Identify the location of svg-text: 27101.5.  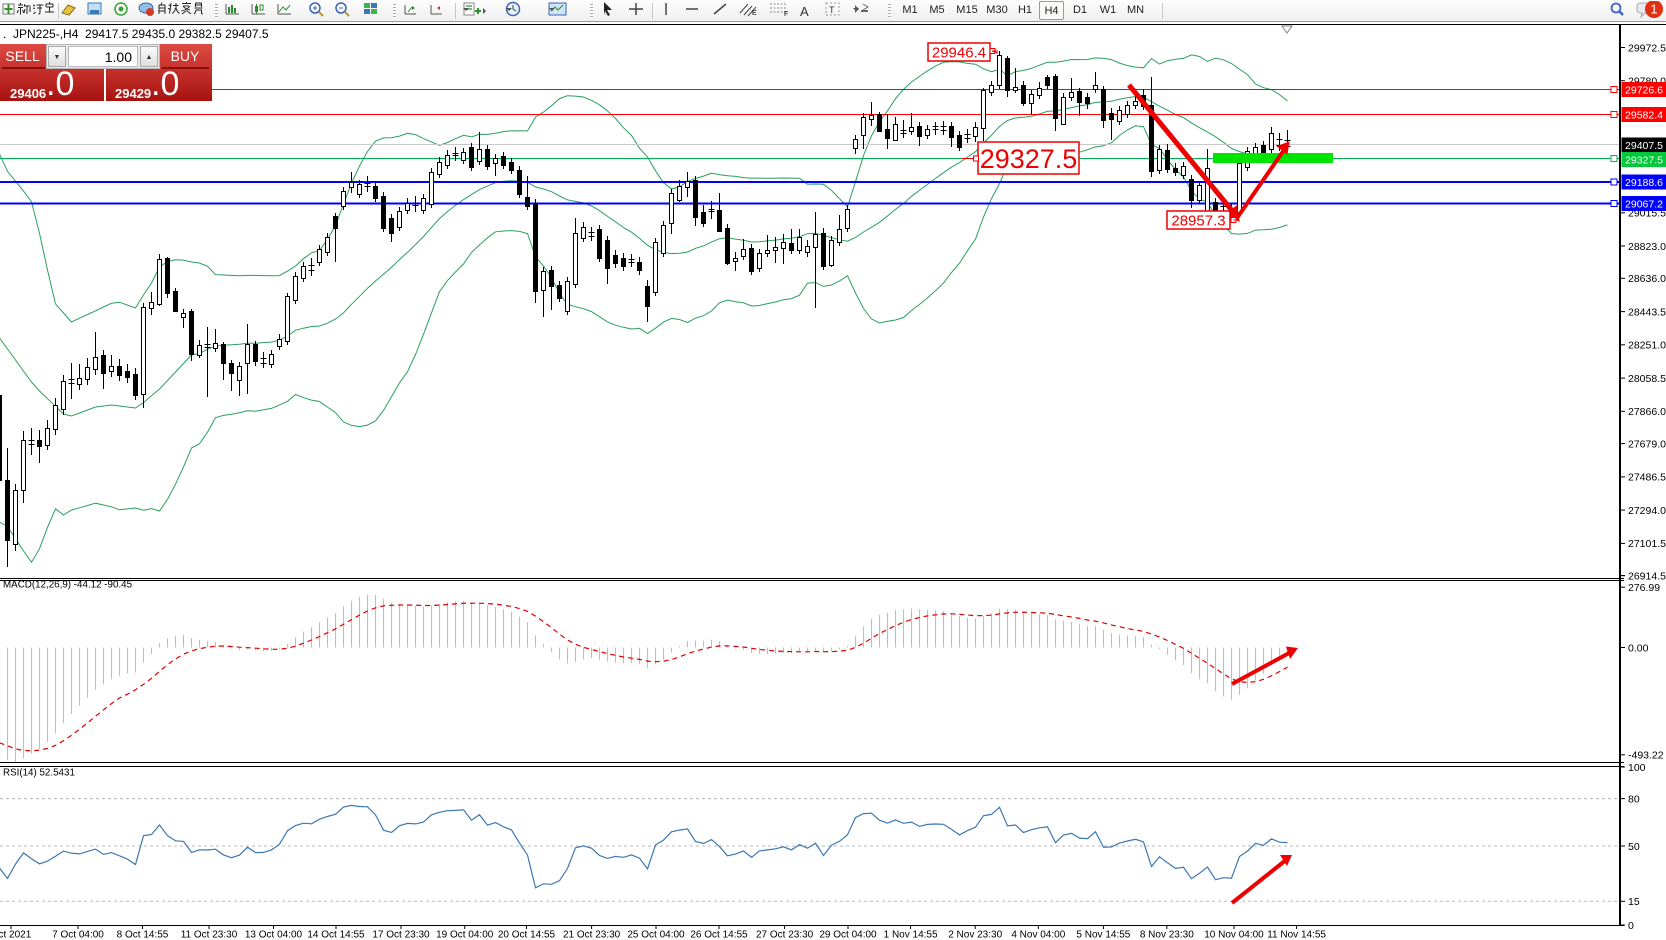
(1647, 544).